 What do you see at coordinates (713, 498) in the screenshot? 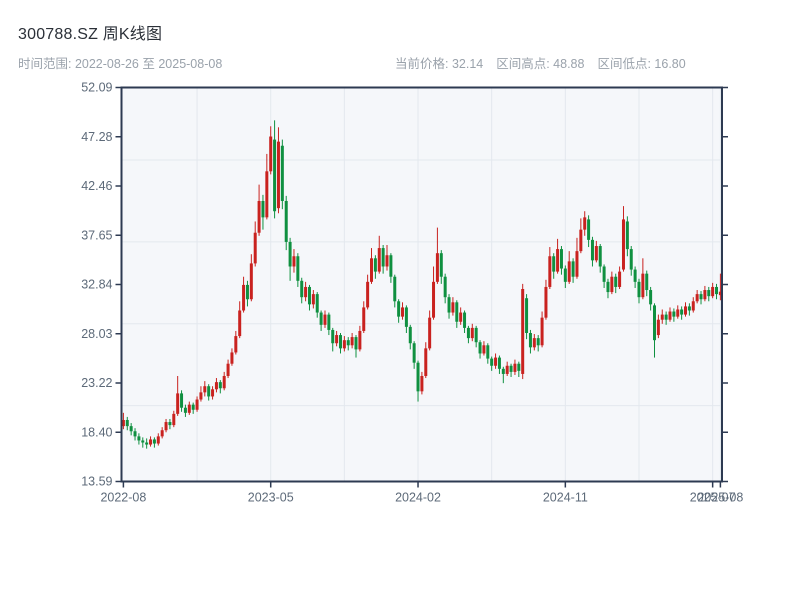
I see `x-axis-tick-label: 2025-07` at bounding box center [713, 498].